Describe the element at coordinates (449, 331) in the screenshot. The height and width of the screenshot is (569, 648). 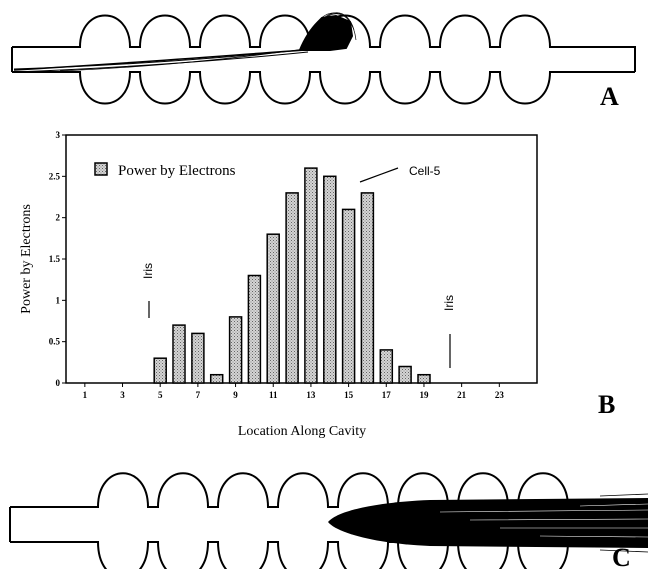
I see `annotation-iris-right: Iris` at that location.